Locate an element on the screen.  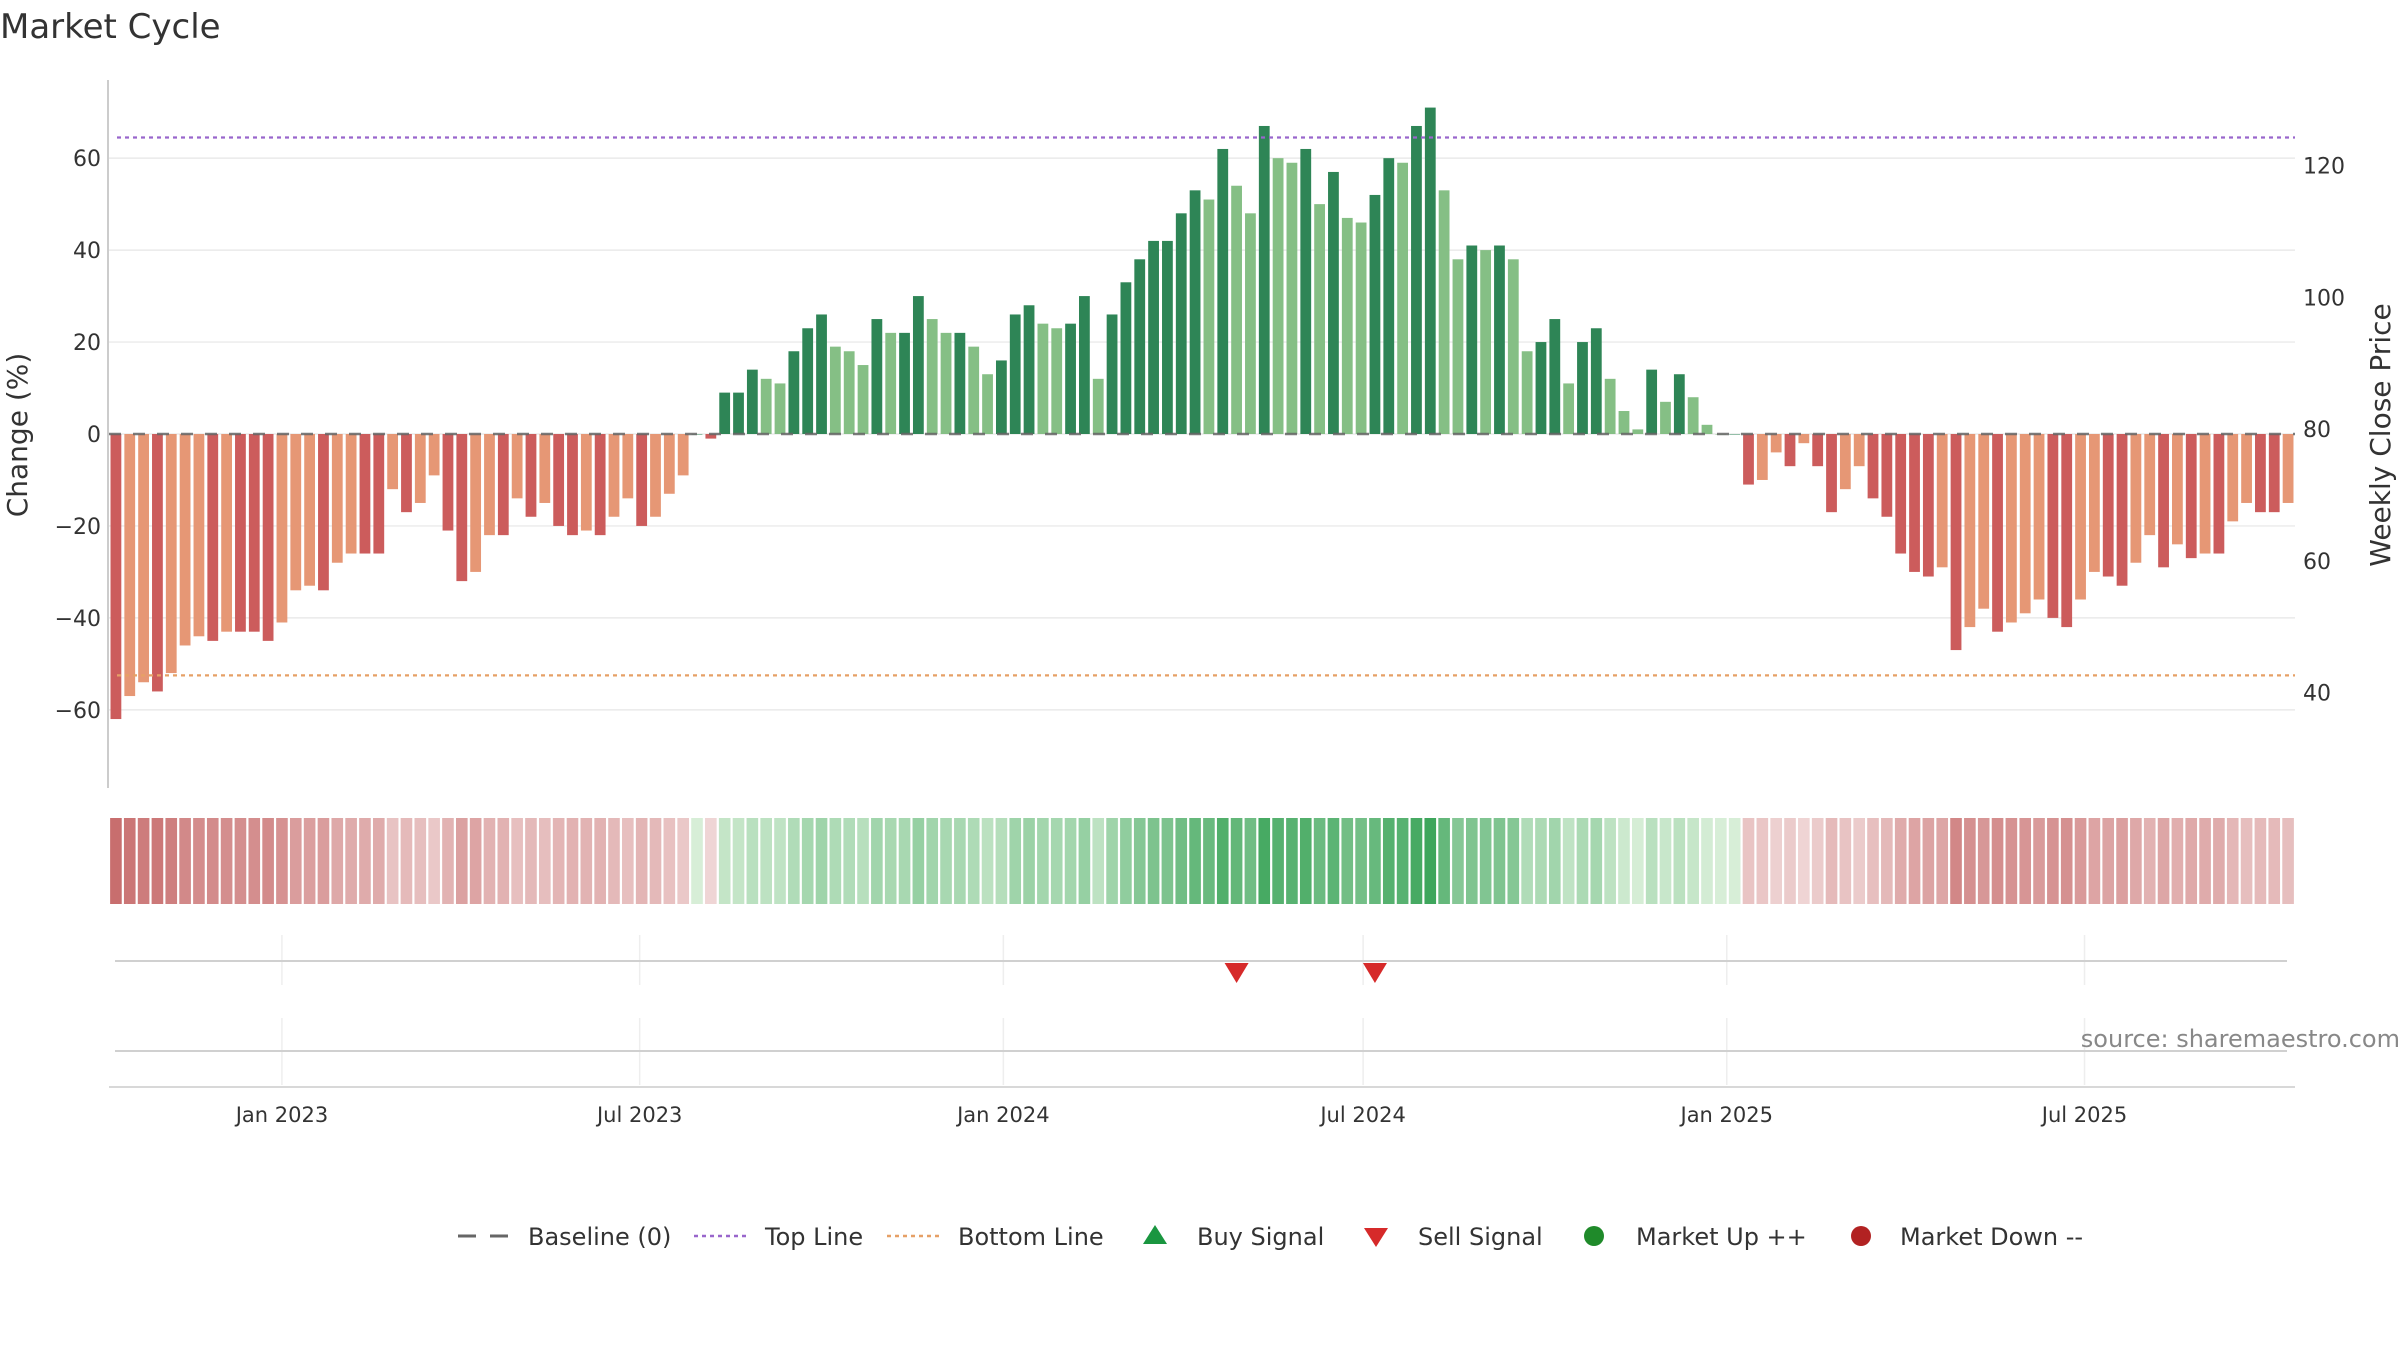
y-tick-label: 0 is located at coordinates (94, 435).